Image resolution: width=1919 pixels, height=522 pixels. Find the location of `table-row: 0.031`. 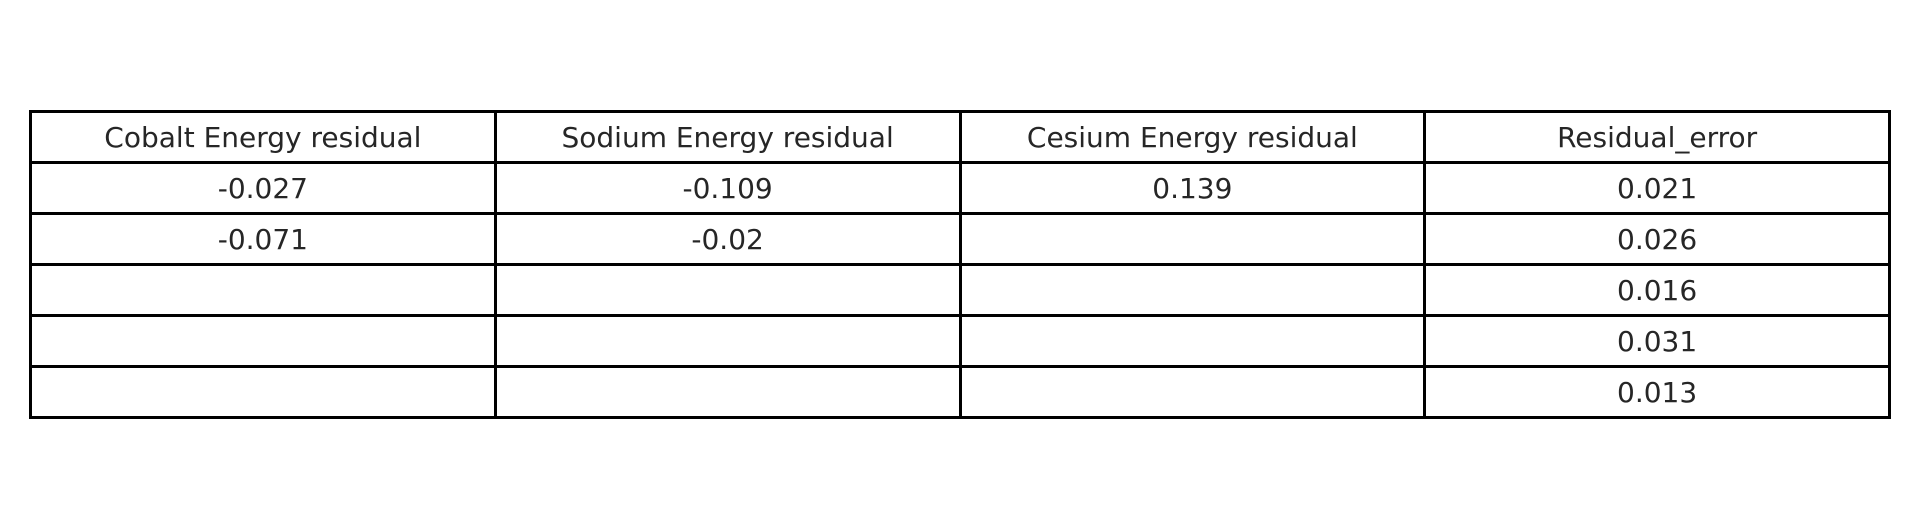

table-row: 0.031 is located at coordinates (960, 341).